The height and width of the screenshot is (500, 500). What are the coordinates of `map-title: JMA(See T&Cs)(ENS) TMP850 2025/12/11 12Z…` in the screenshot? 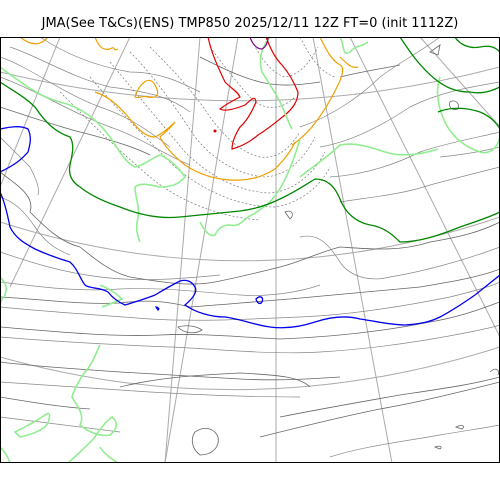 It's located at (250, 23).